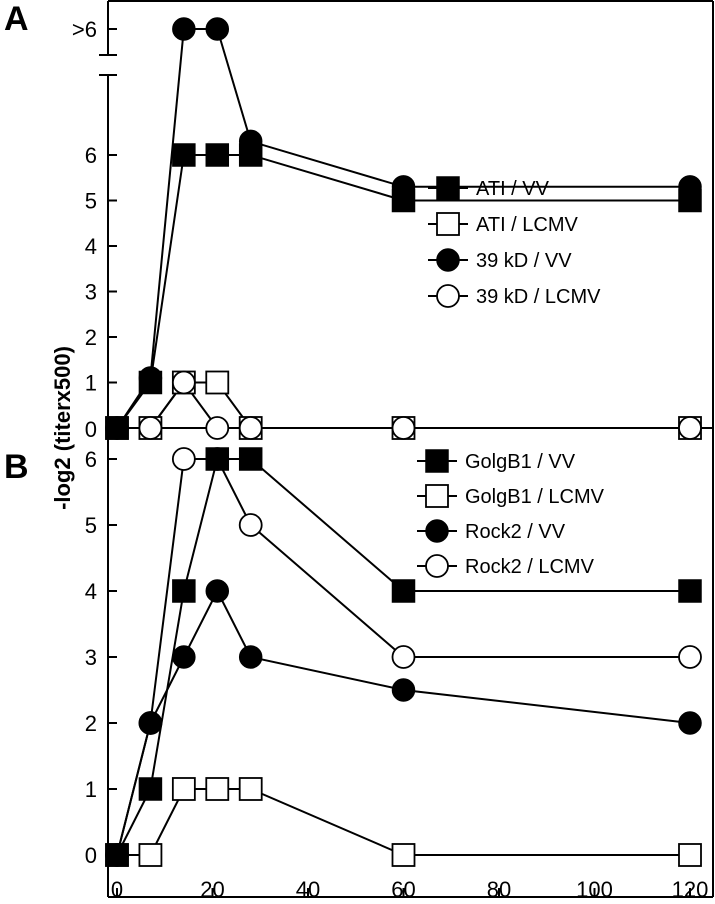 The width and height of the screenshot is (715, 904). What do you see at coordinates (690, 888) in the screenshot?
I see `x-tick-label-120: 120` at bounding box center [690, 888].